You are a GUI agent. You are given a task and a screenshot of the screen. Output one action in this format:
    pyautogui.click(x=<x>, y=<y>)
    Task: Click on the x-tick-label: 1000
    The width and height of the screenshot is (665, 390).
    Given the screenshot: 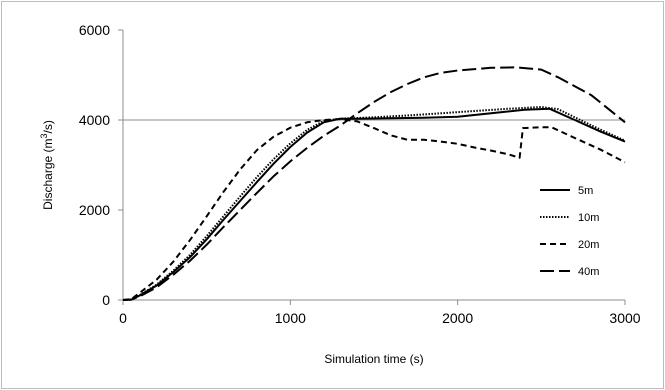 What is the action you would take?
    pyautogui.click(x=290, y=318)
    